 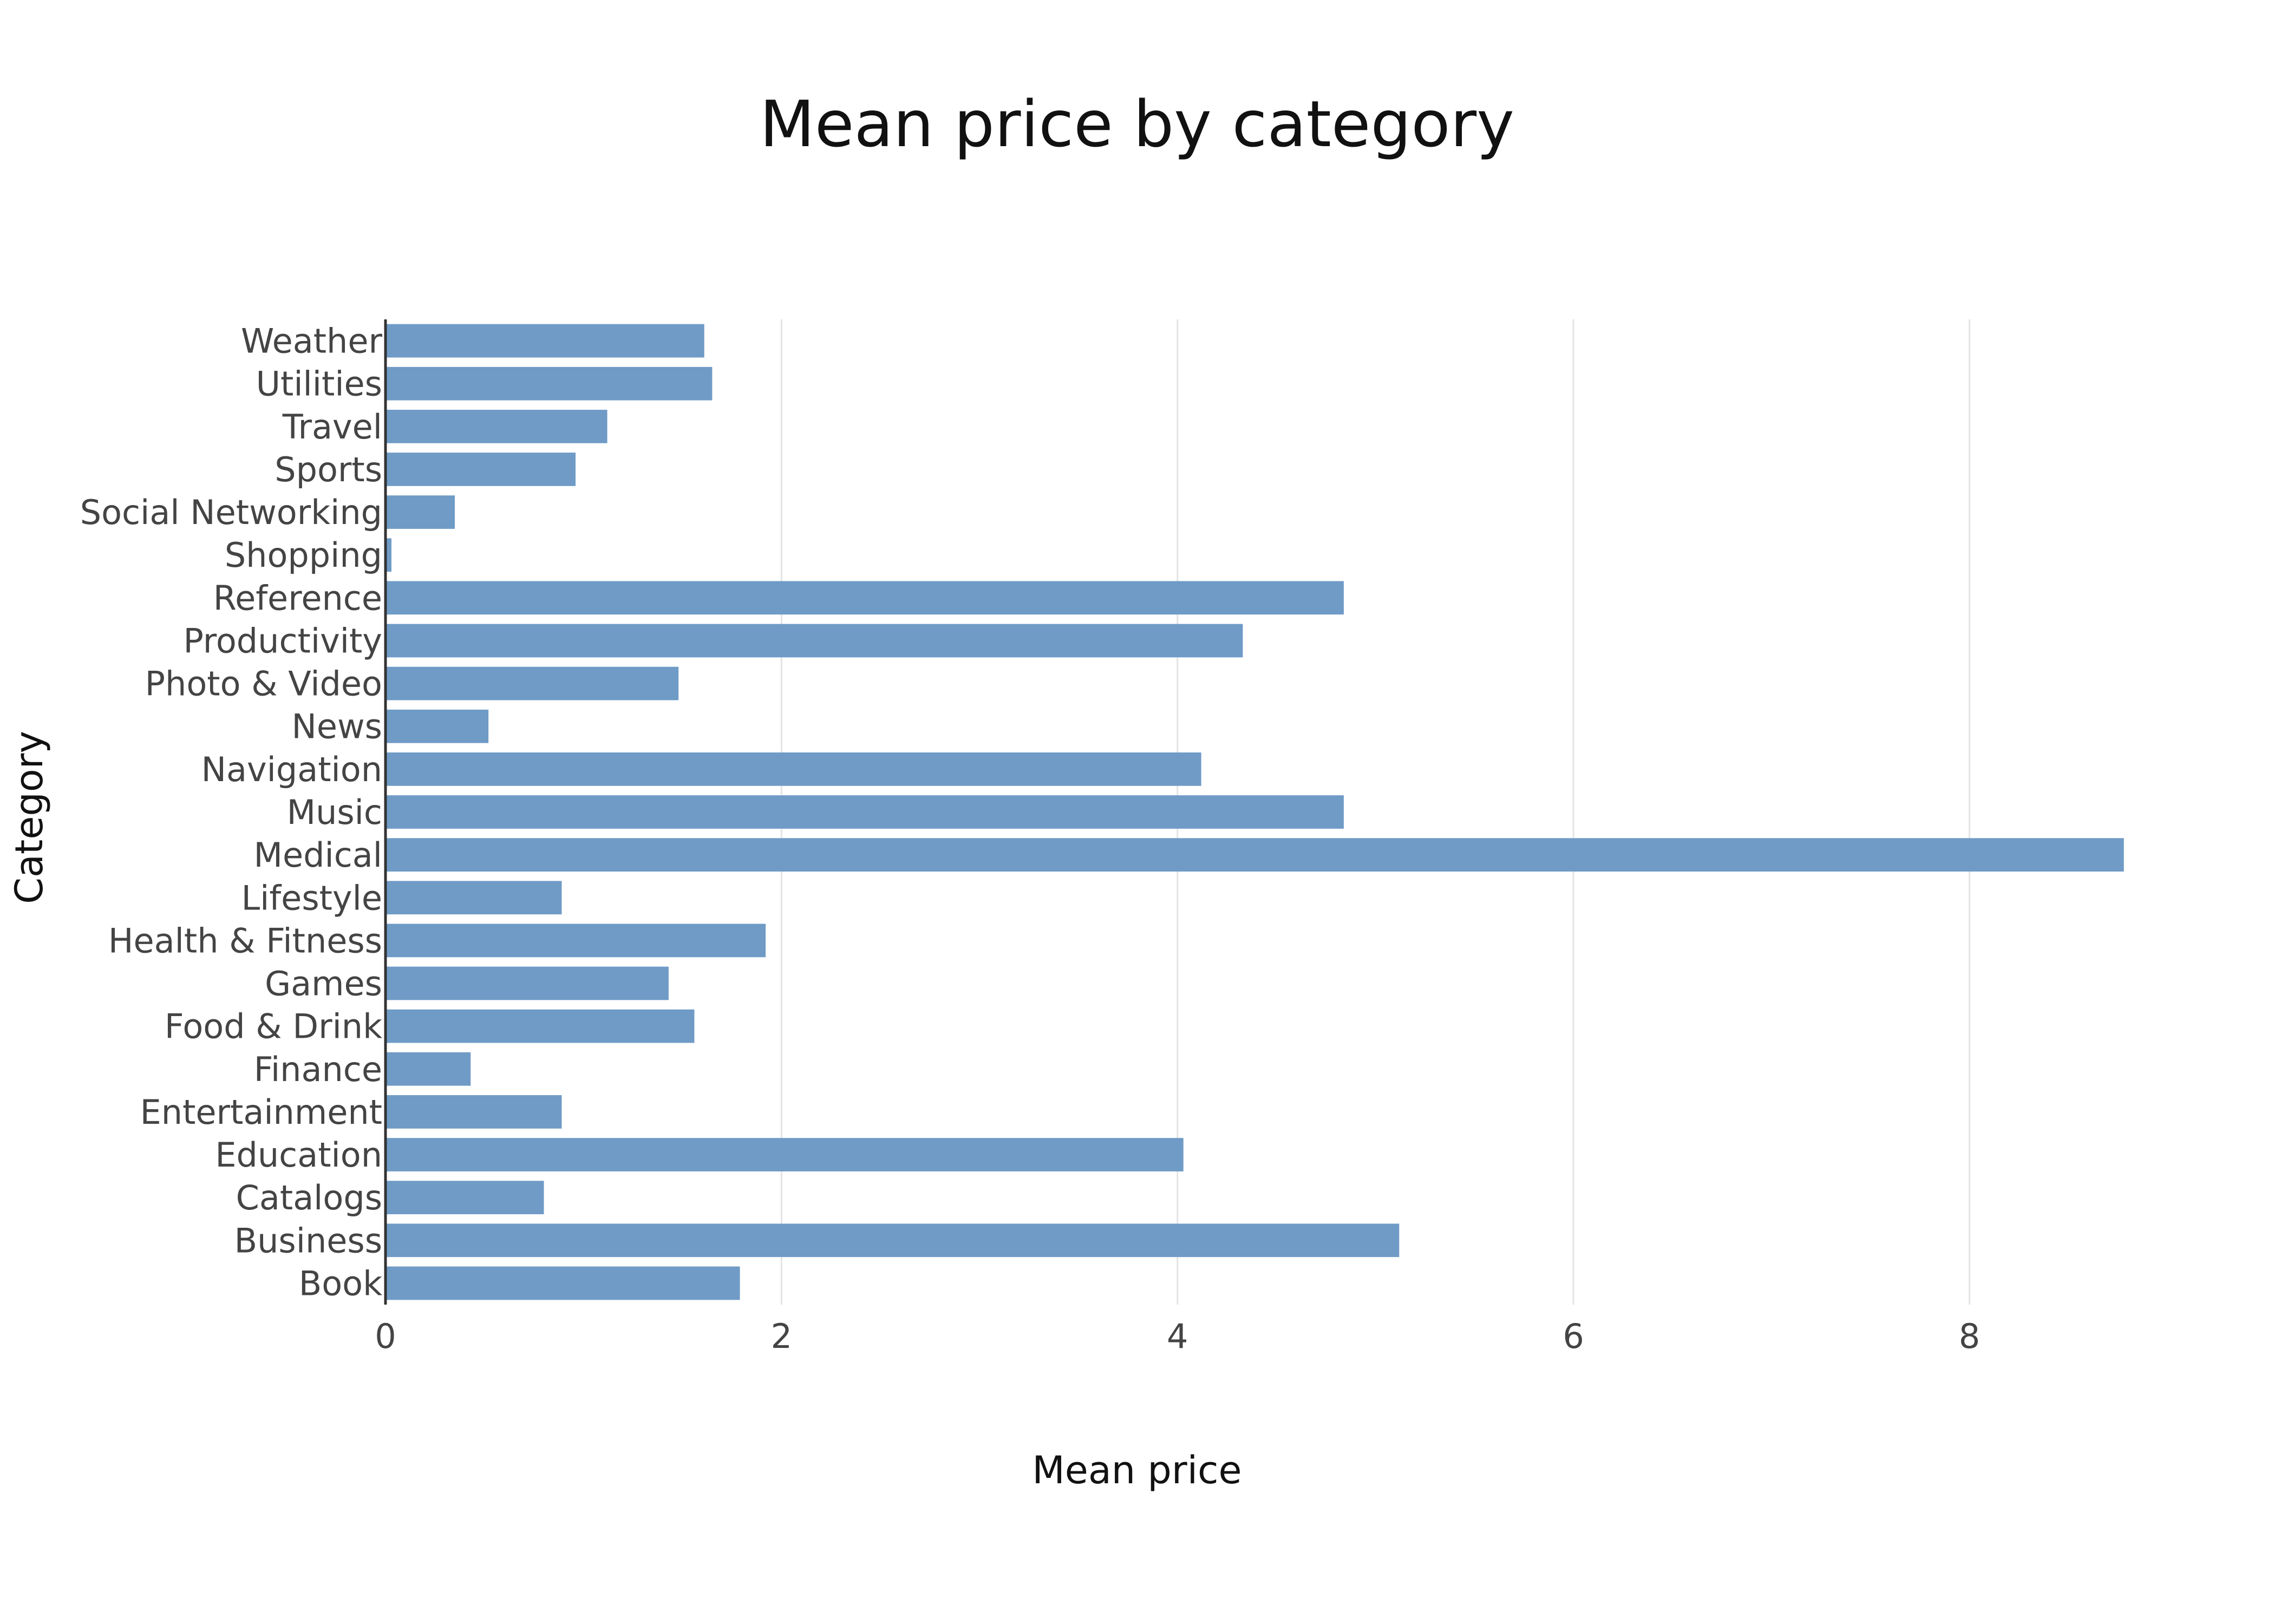 What do you see at coordinates (1137, 1470) in the screenshot?
I see `x-axis-title: Mean price` at bounding box center [1137, 1470].